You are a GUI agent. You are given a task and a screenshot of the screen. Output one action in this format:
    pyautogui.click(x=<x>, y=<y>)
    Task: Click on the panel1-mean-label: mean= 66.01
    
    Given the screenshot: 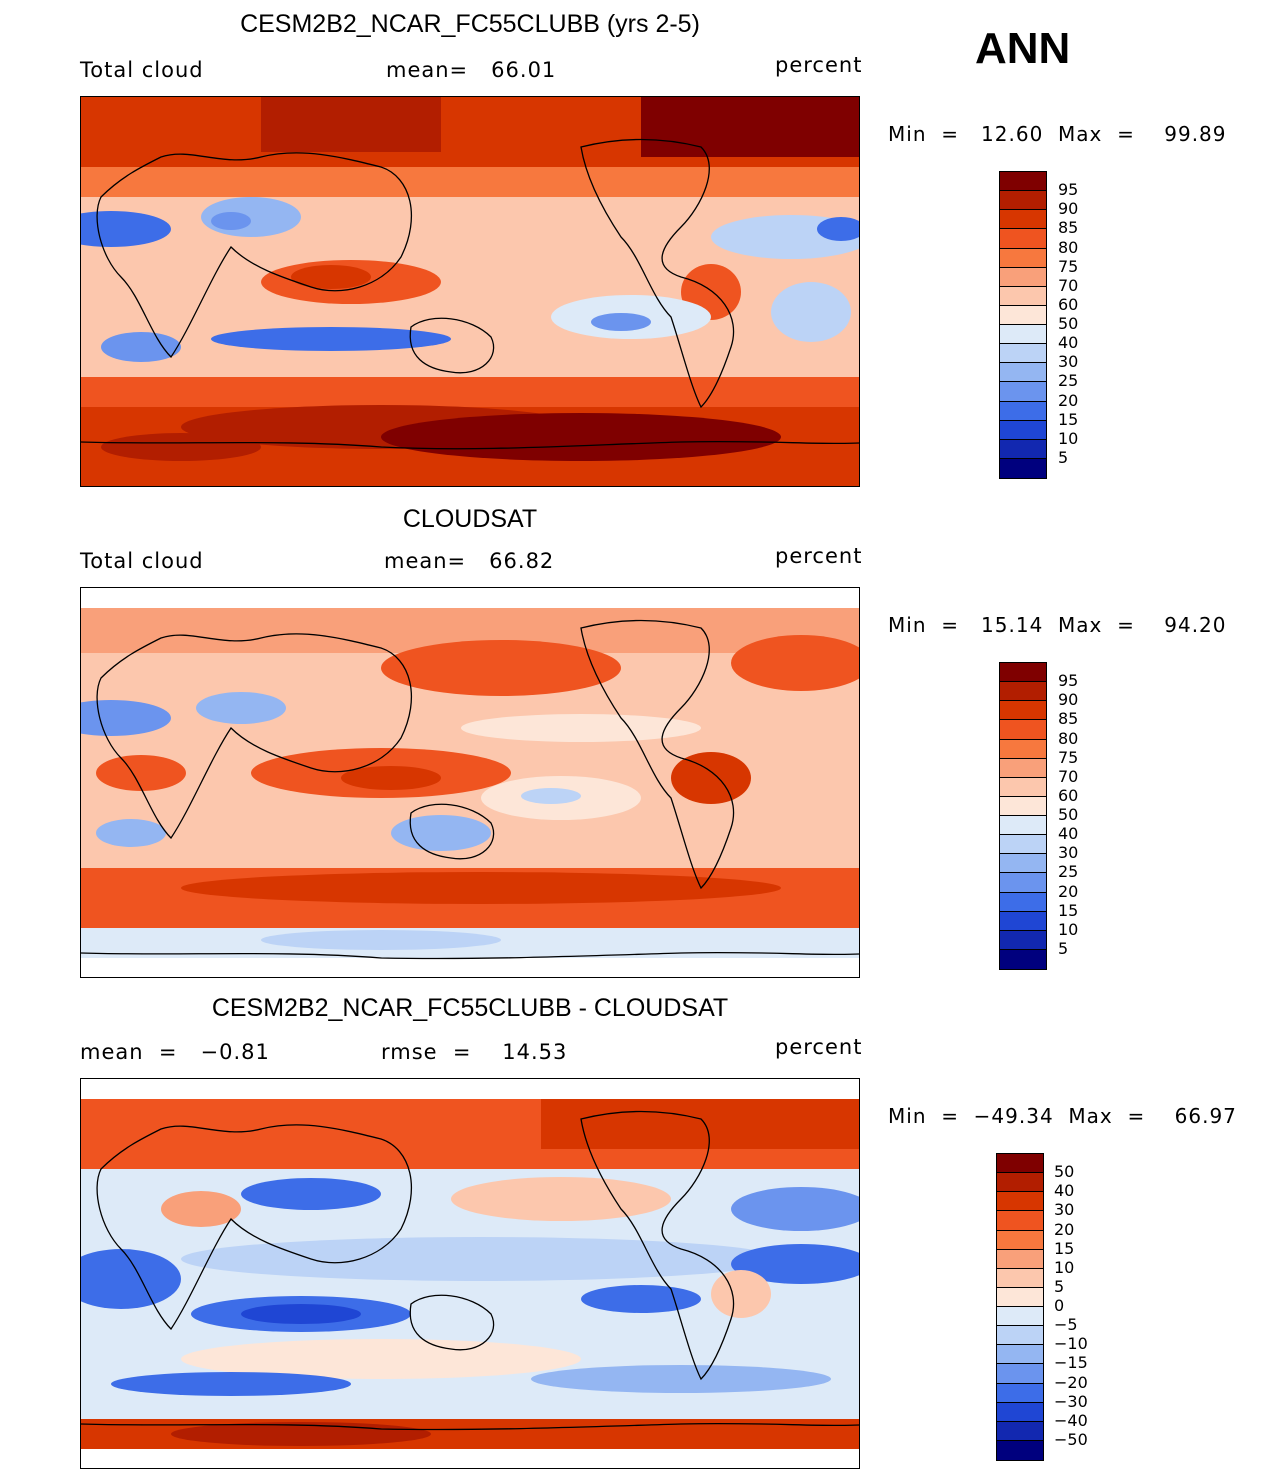 What is the action you would take?
    pyautogui.click(x=471, y=70)
    